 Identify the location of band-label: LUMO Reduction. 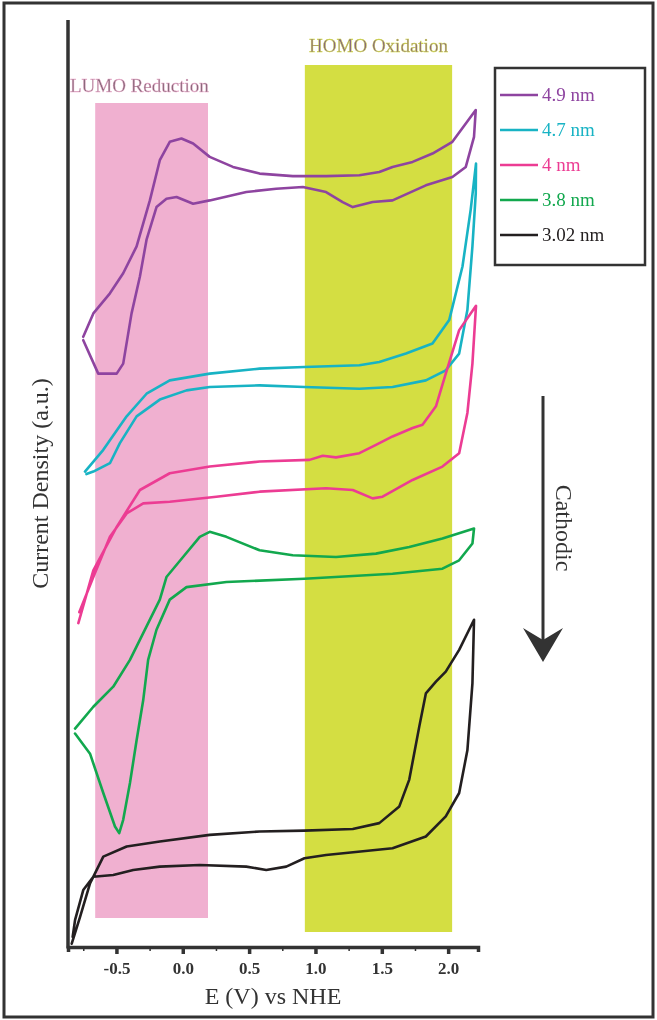
(140, 85).